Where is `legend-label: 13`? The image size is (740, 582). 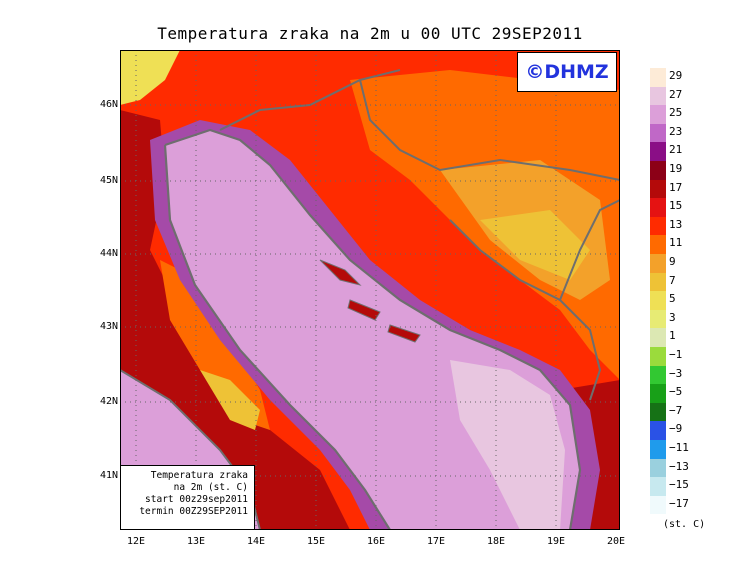 legend-label: 13 is located at coordinates (676, 224).